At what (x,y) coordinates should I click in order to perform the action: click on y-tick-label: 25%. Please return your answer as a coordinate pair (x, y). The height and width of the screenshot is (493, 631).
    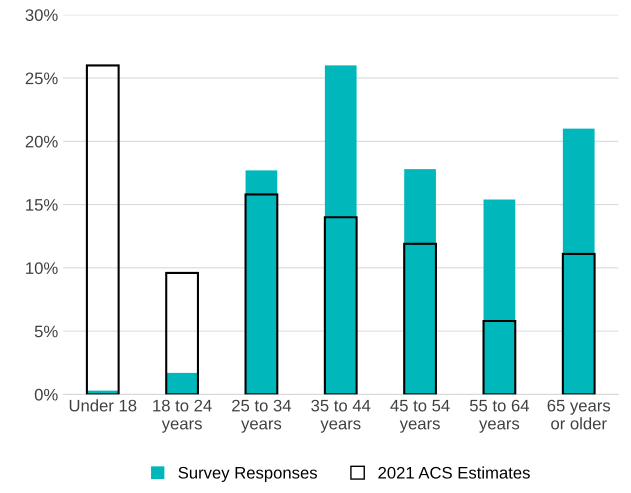
    Looking at the image, I should click on (42, 78).